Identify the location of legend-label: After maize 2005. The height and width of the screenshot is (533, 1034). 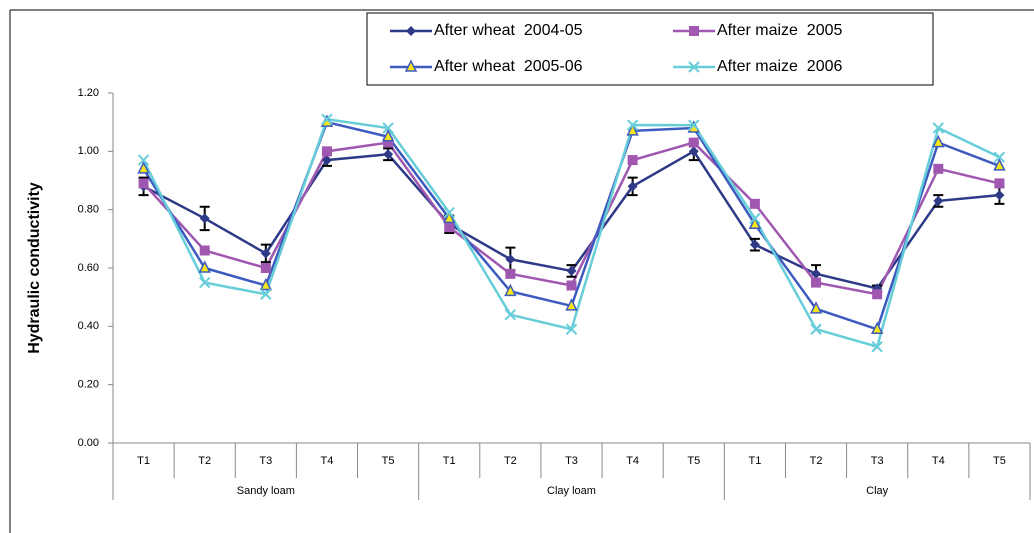
(780, 30).